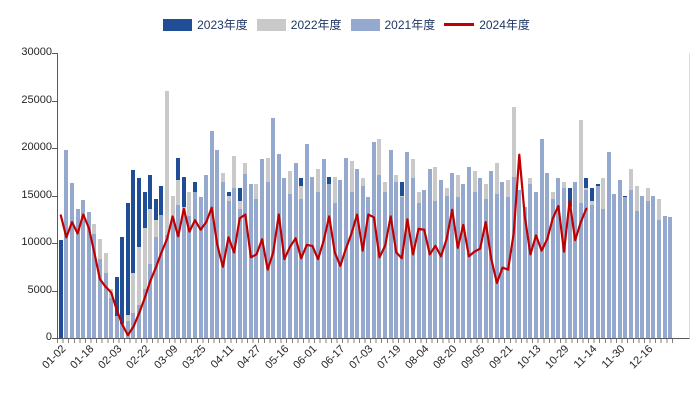 The height and width of the screenshot is (400, 693). Describe the element at coordinates (36, 52) in the screenshot. I see `y-axis-label: 30000` at that location.